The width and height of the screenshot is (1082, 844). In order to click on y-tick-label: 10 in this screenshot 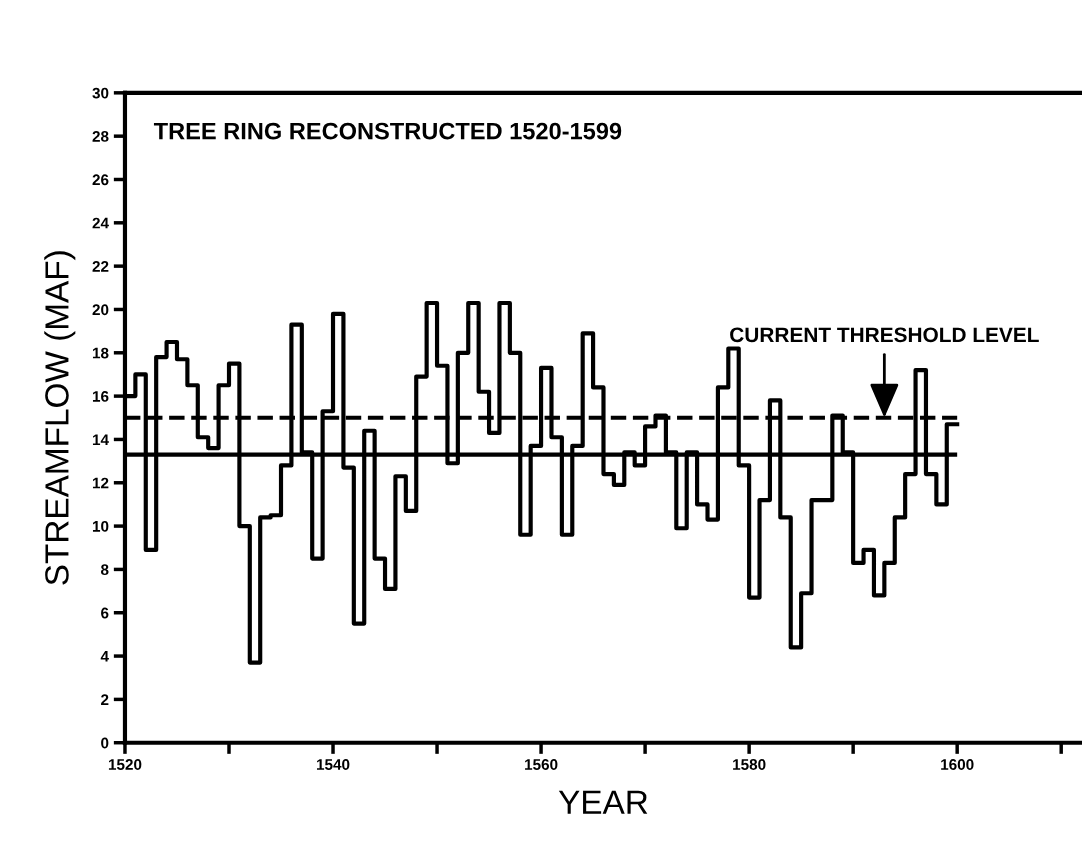, I will do `click(100, 526)`.